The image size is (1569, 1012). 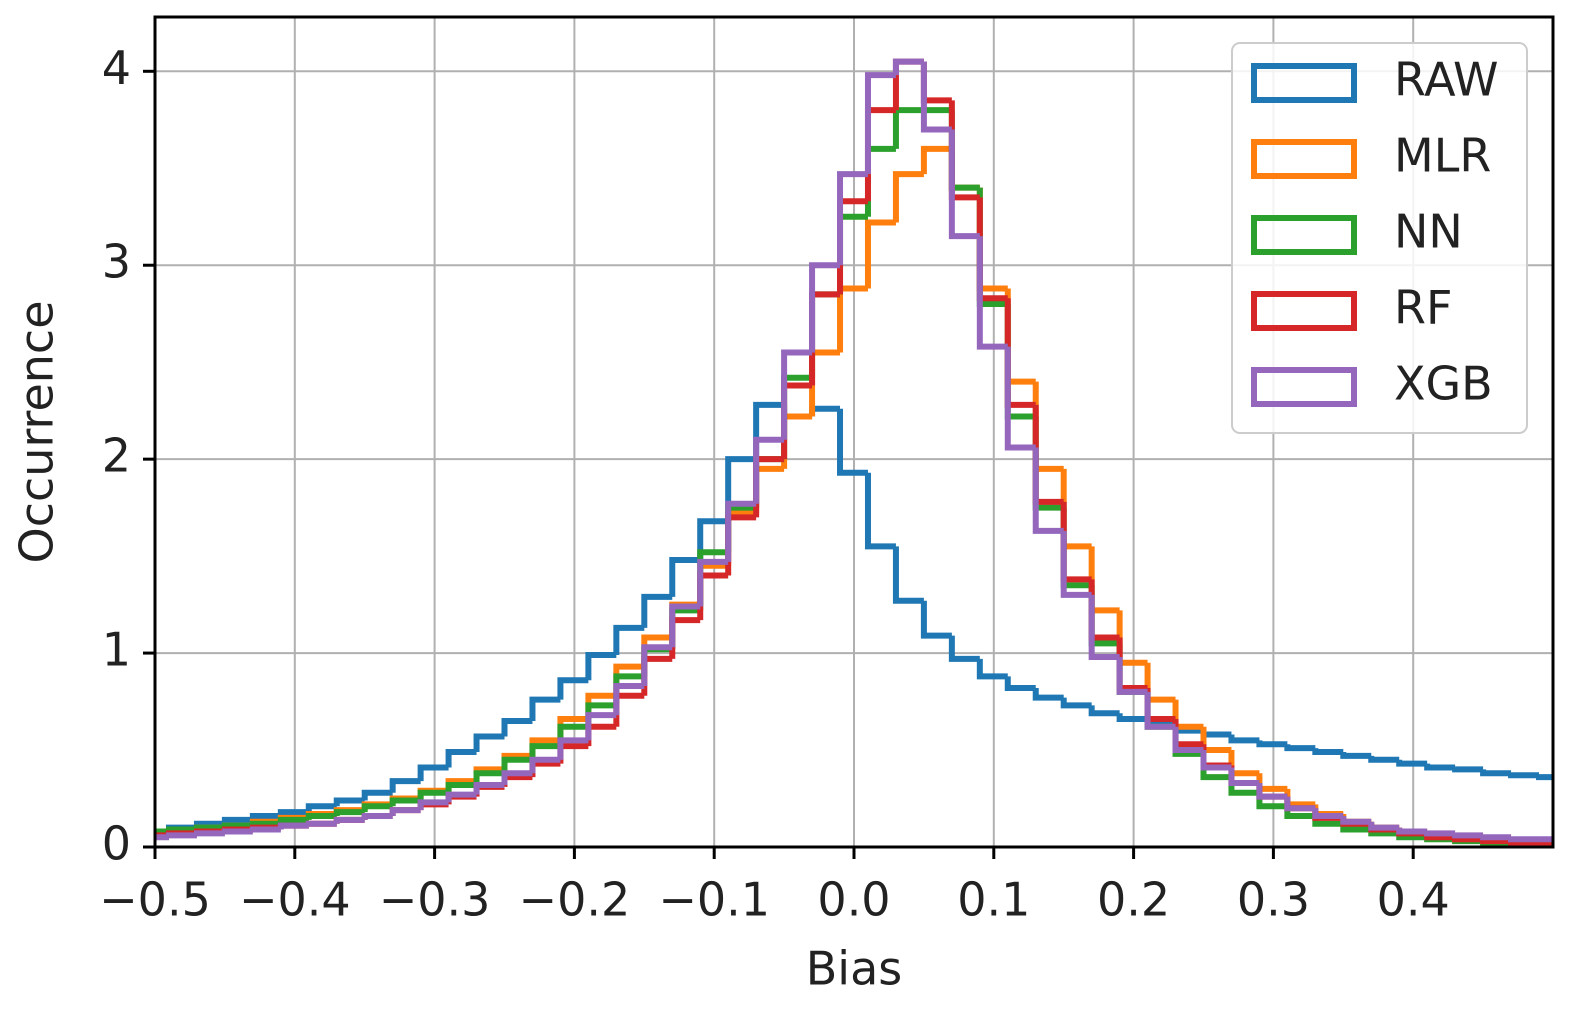 What do you see at coordinates (37, 432) in the screenshot?
I see `y-axis-label: Occurrence` at bounding box center [37, 432].